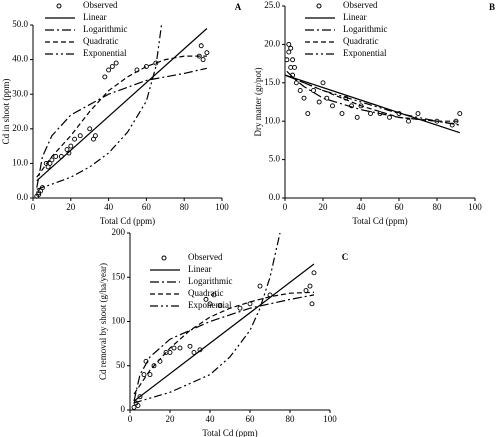  I want to click on y-axis-label: Cd removal by shoot (g/ha/year), so click(103, 321).